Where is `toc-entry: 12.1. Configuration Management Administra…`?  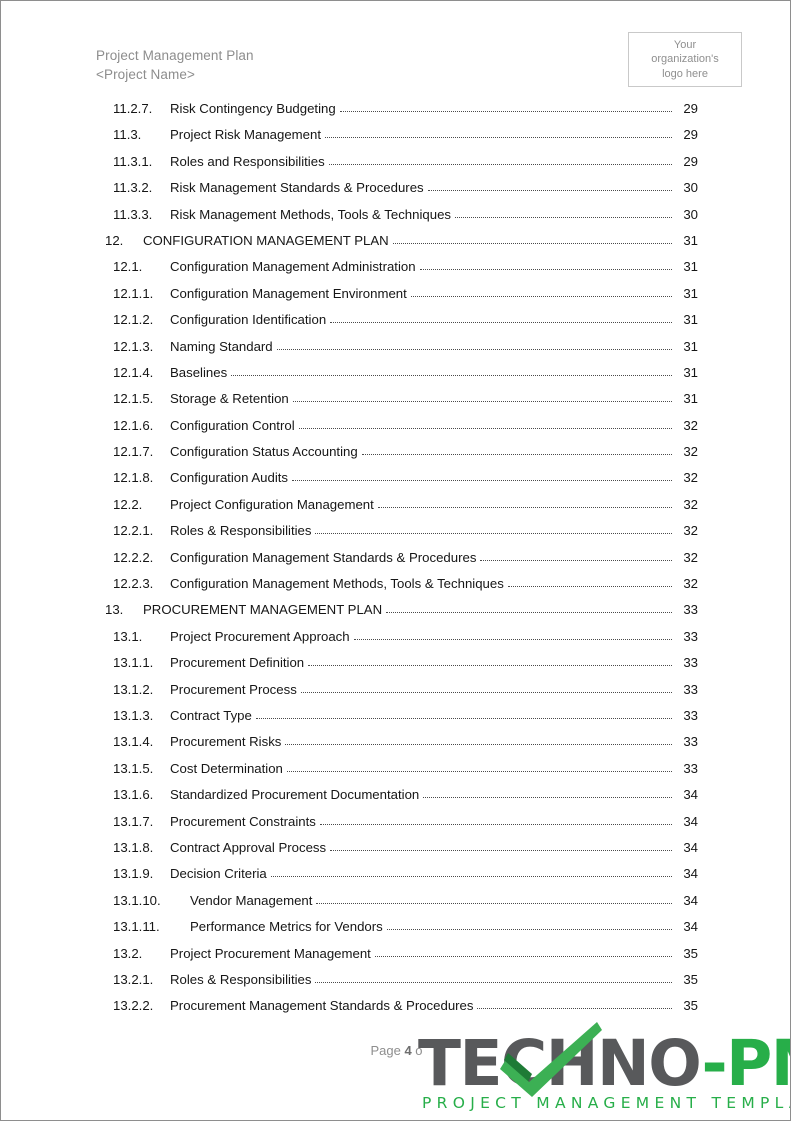
toc-entry: 12.1. Configuration Management Administra… is located at coordinates (395, 269).